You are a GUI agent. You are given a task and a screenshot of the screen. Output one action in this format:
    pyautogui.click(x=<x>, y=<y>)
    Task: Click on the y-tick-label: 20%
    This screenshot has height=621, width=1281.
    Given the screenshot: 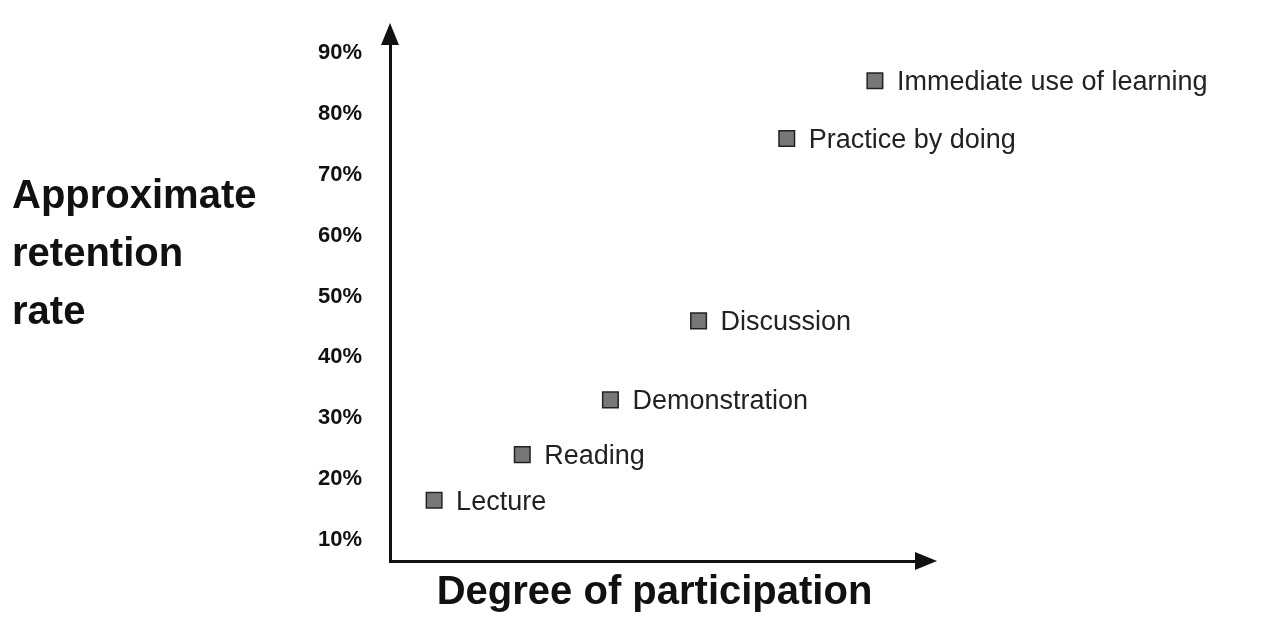 What is the action you would take?
    pyautogui.click(x=340, y=477)
    